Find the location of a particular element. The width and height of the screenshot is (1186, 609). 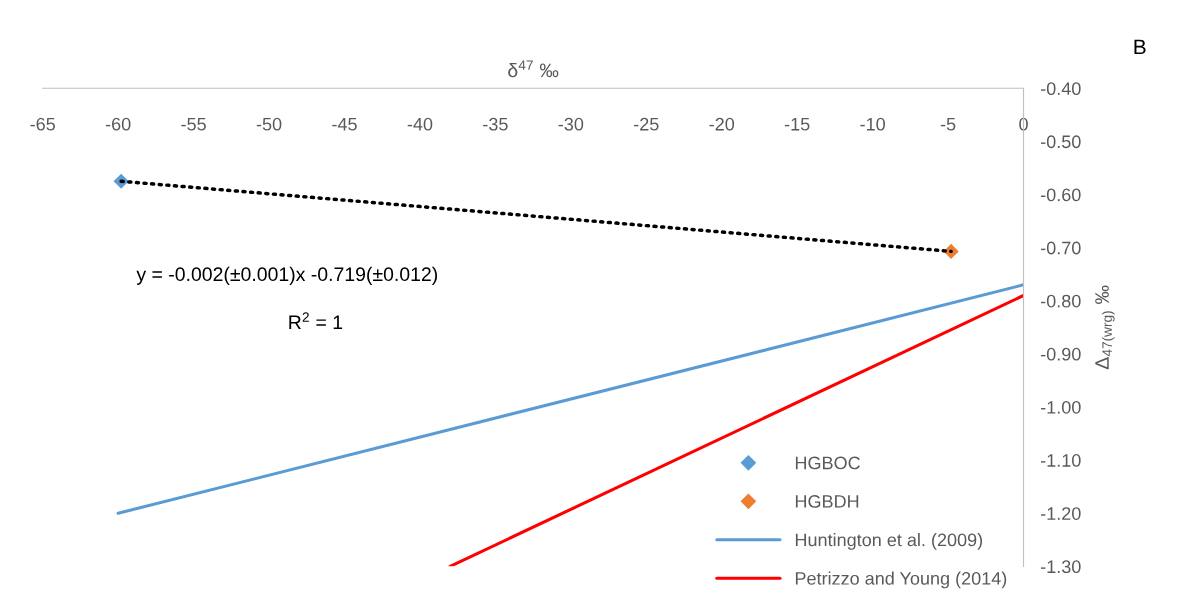

annotation: R$^{2}$ = 1 is located at coordinates (316, 320).